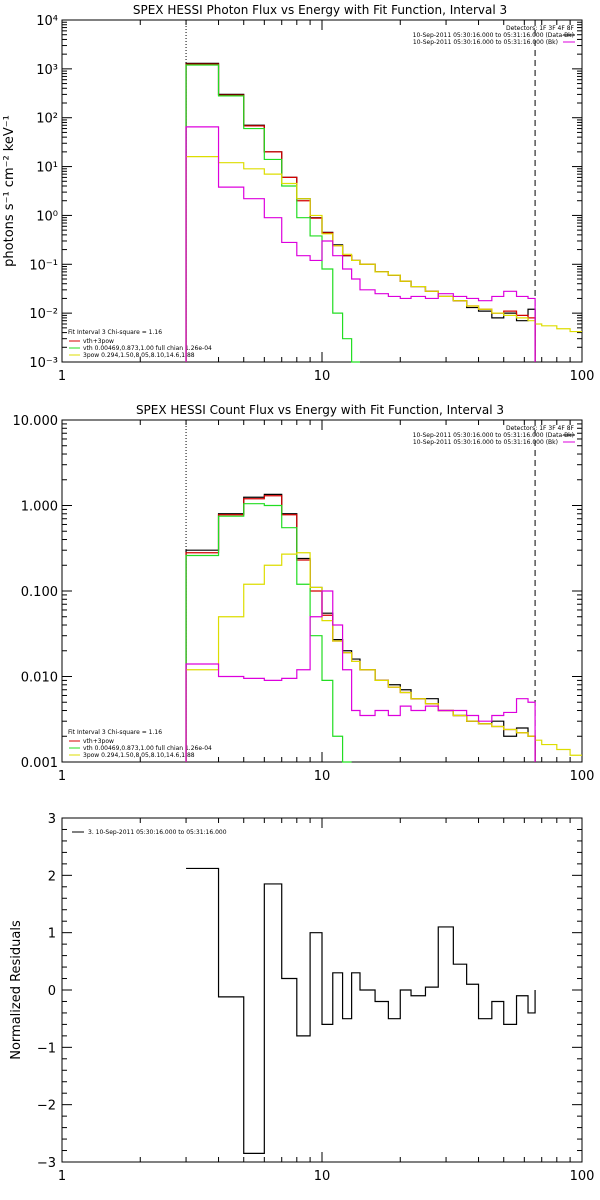 This screenshot has width=600, height=1200. Describe the element at coordinates (39, 592) in the screenshot. I see `y-tick-label: 0.100` at that location.